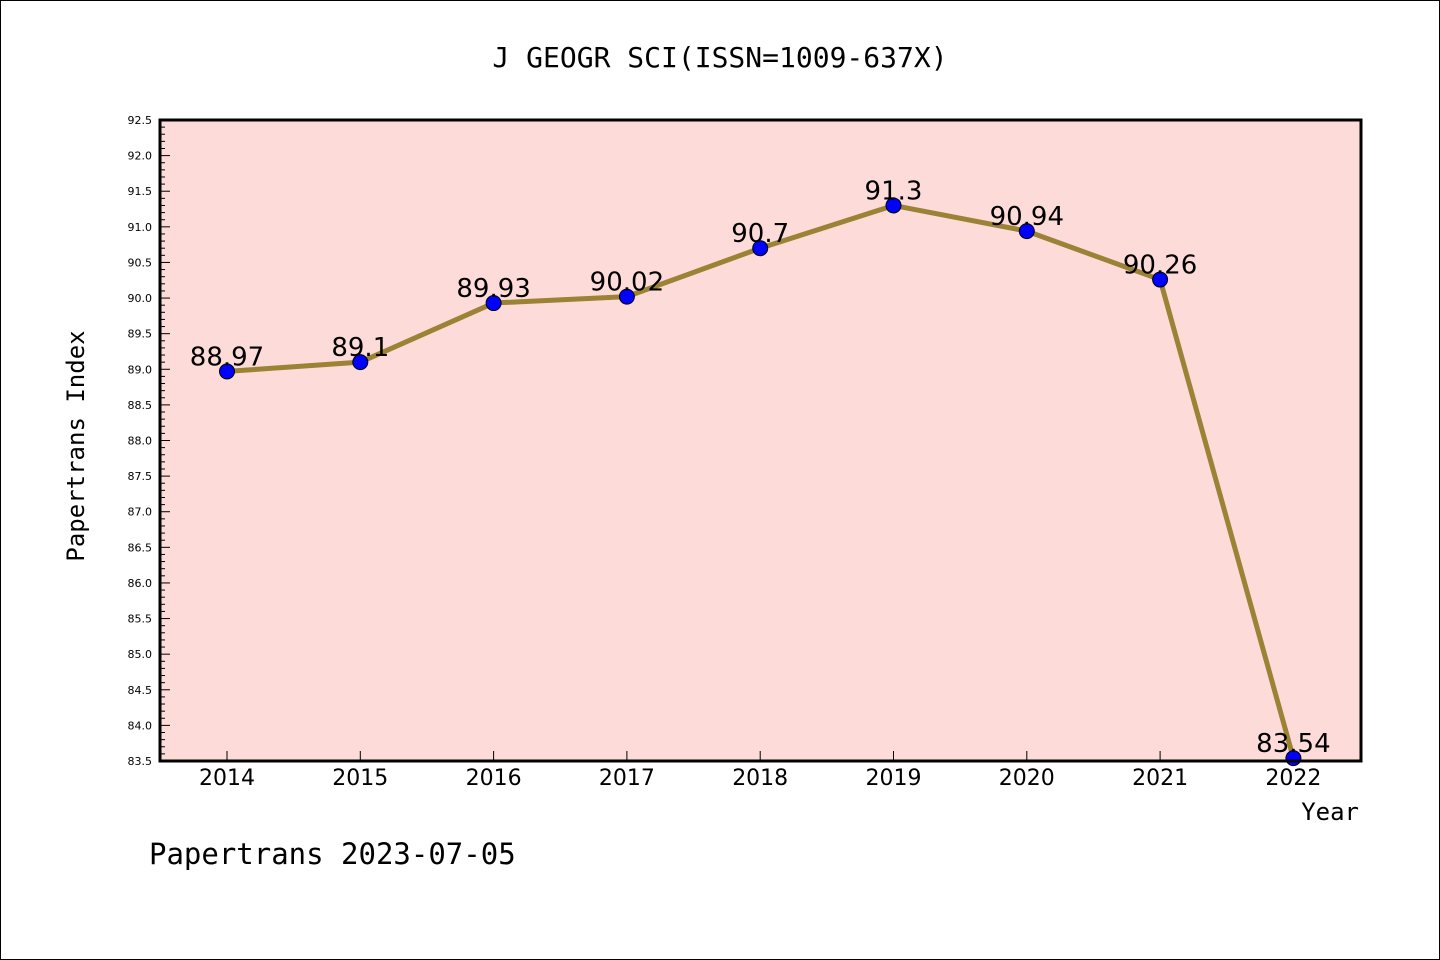 Image resolution: width=1440 pixels, height=960 pixels. I want to click on y-tick-label: 89.0, so click(140, 369).